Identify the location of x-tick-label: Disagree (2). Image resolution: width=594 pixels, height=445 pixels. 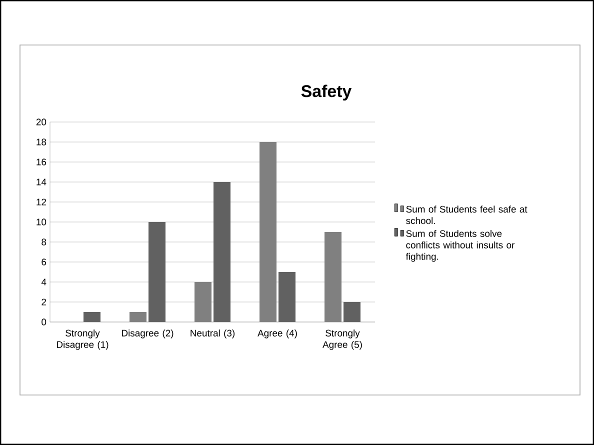
(148, 334).